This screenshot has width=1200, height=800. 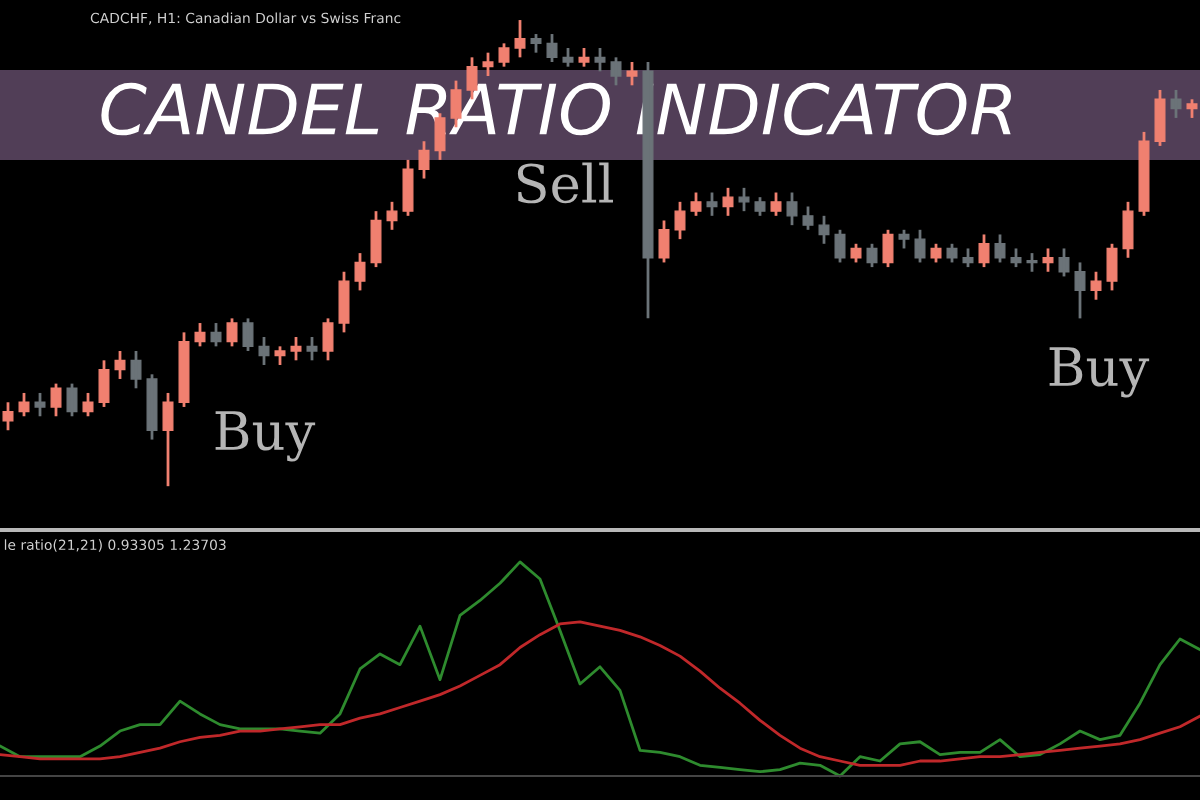 I want to click on annotation: Sell, so click(x=565, y=183).